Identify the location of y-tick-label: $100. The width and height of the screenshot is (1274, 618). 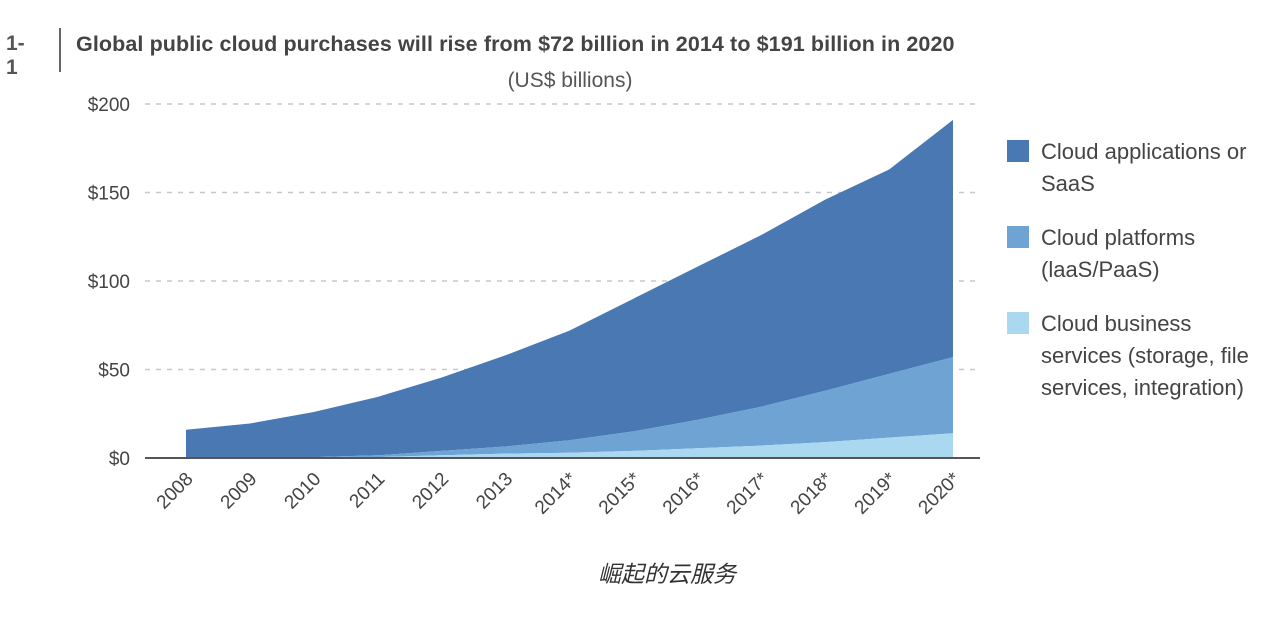
(109, 282).